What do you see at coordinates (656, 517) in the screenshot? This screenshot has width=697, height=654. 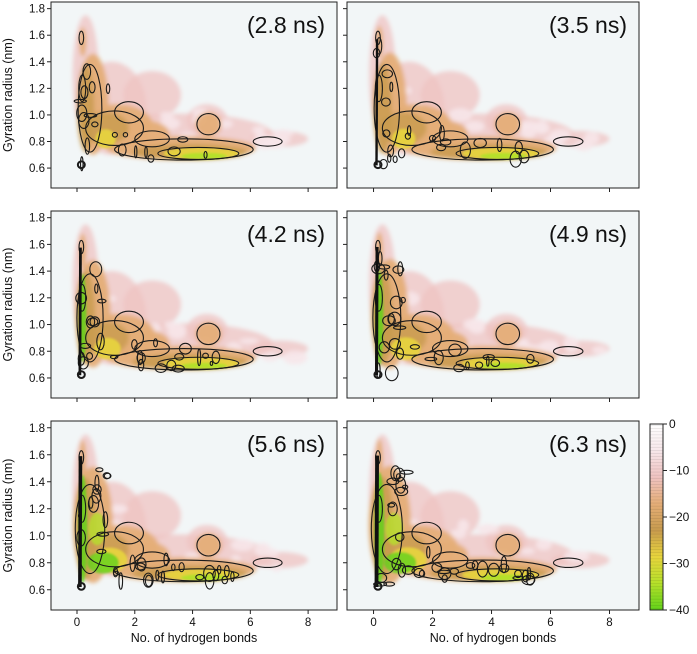 I see `colorbar-gradient` at bounding box center [656, 517].